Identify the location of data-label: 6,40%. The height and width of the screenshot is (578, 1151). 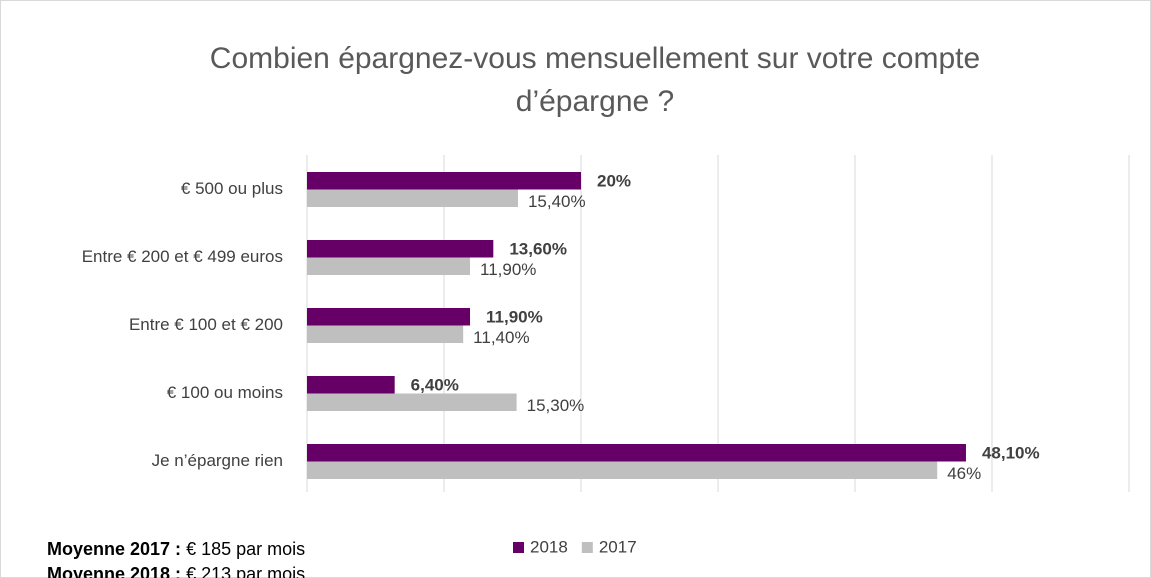
(435, 384).